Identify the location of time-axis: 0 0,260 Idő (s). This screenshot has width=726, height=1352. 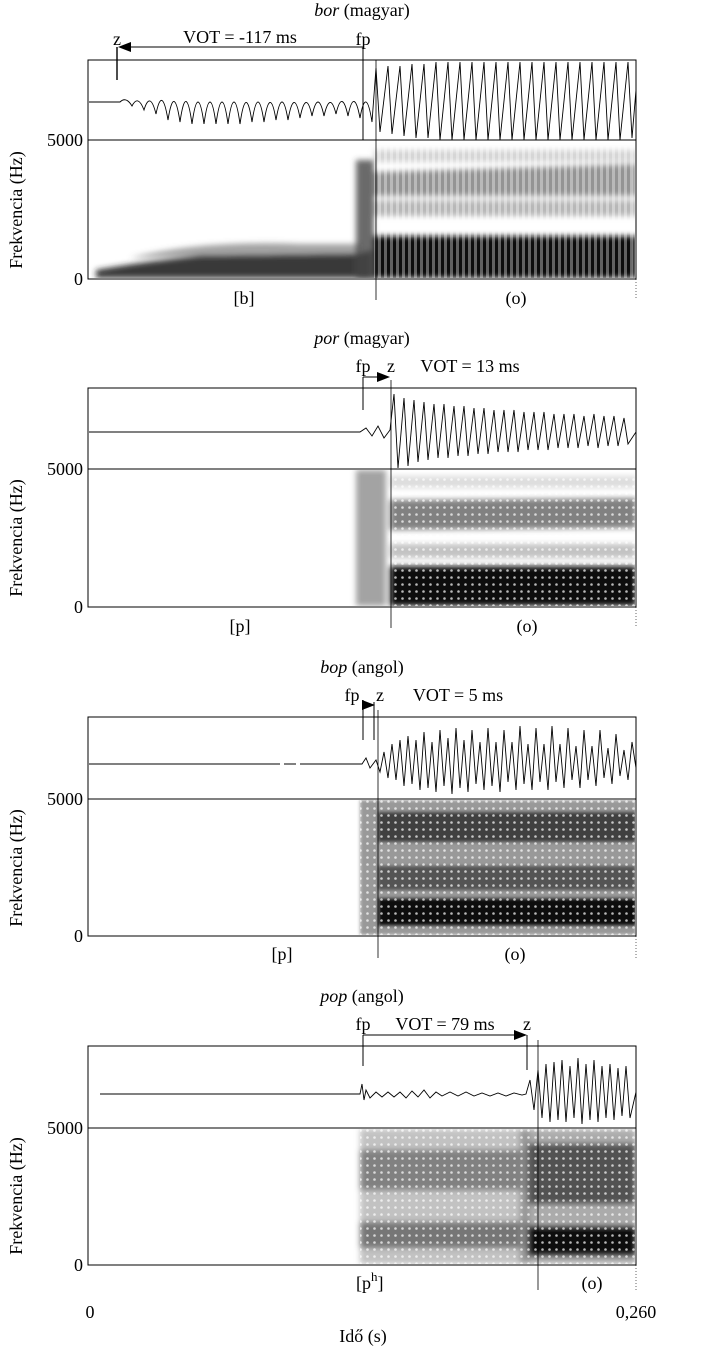
(371, 1324).